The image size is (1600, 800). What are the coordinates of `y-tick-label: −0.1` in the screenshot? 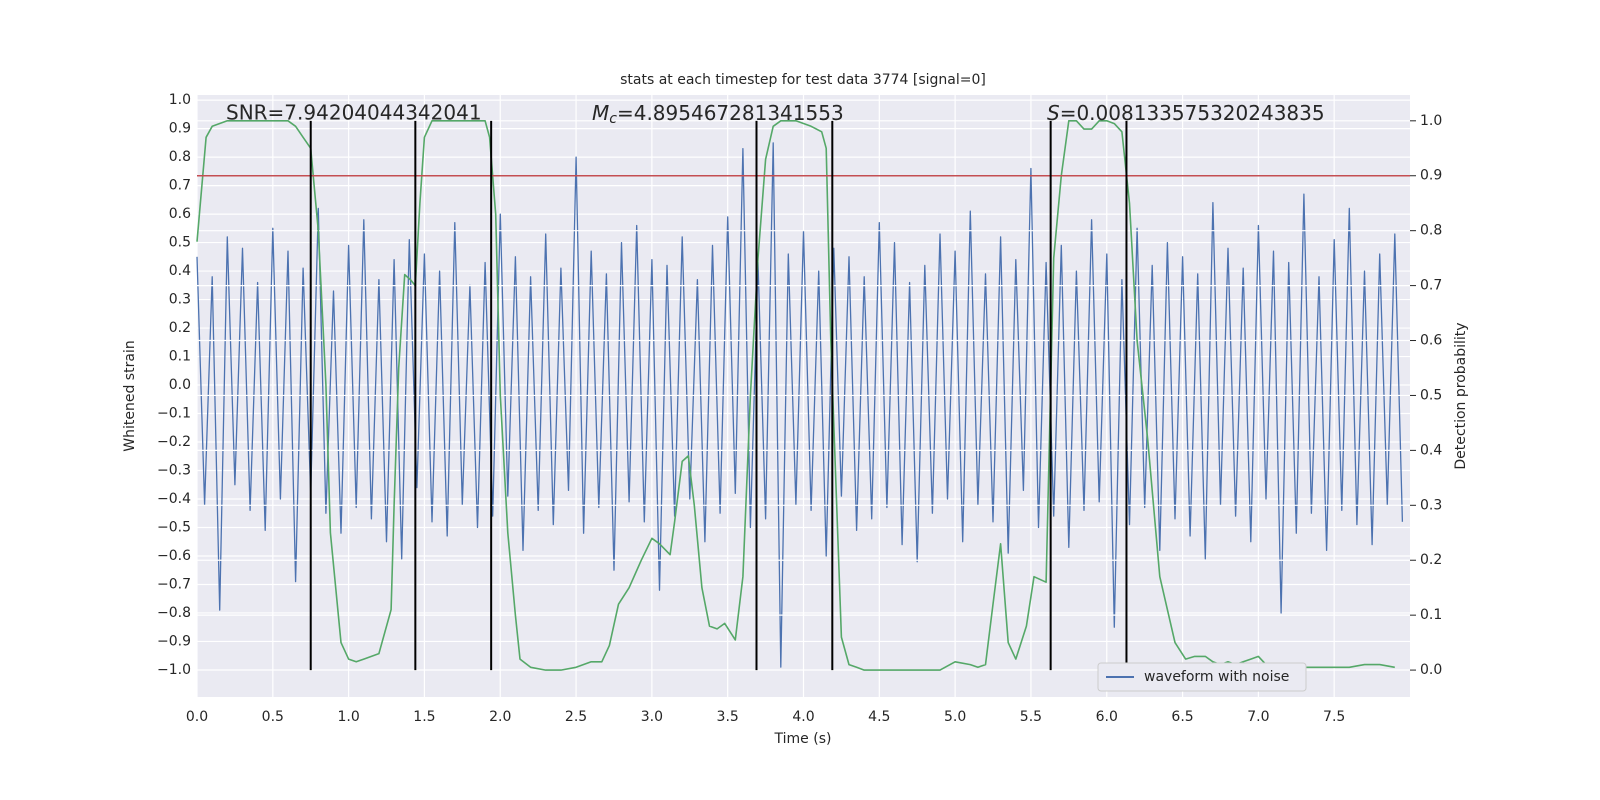 It's located at (174, 414).